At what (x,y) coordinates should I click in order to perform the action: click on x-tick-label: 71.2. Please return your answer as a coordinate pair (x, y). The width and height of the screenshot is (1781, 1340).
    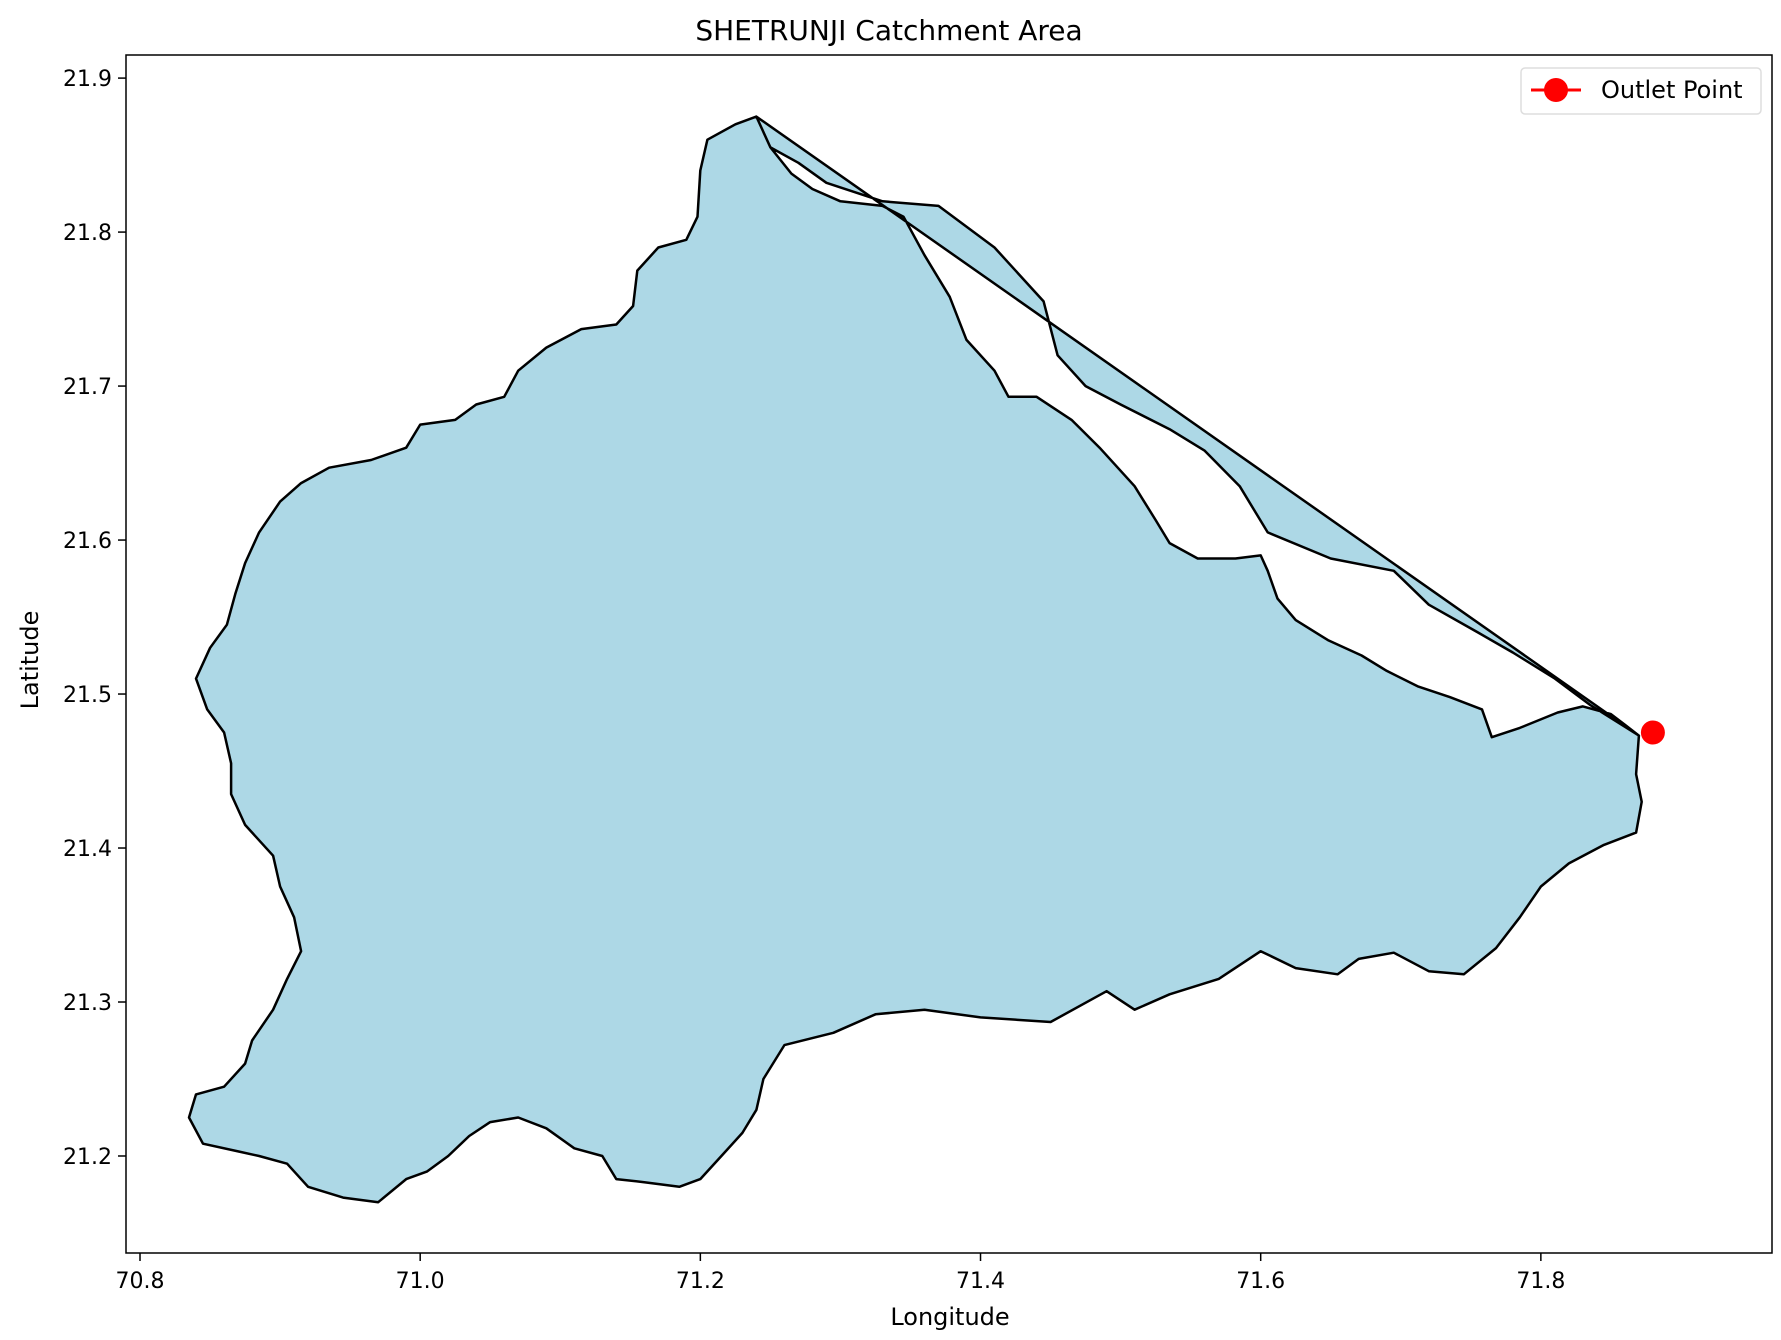
    Looking at the image, I should click on (700, 1281).